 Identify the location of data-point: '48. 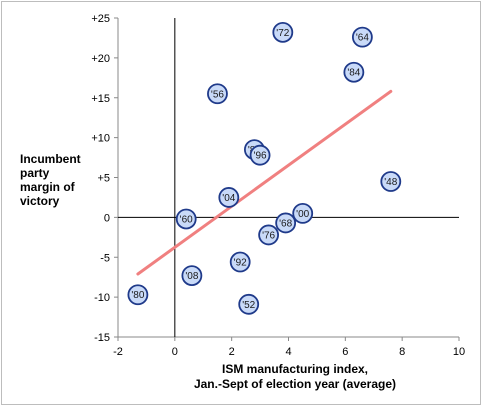
(391, 181).